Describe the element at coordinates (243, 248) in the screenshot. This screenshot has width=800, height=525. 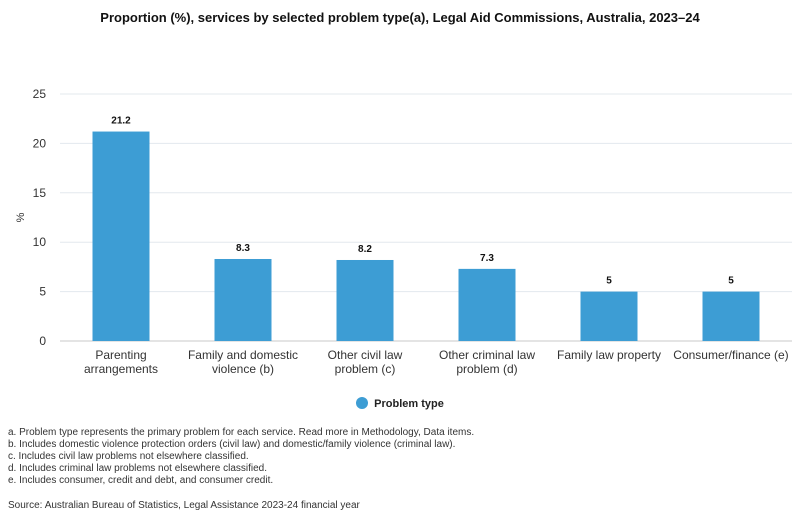
I see `data-label: 8.3` at that location.